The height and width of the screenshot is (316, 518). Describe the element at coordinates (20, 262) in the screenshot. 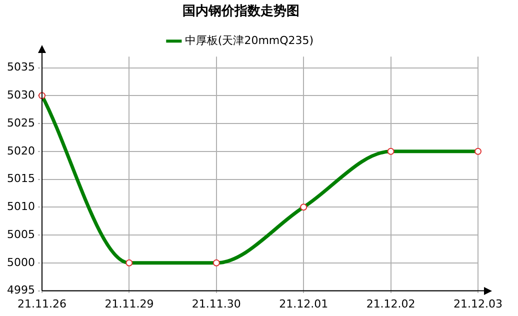

I see `y-tick-label: 5000` at that location.